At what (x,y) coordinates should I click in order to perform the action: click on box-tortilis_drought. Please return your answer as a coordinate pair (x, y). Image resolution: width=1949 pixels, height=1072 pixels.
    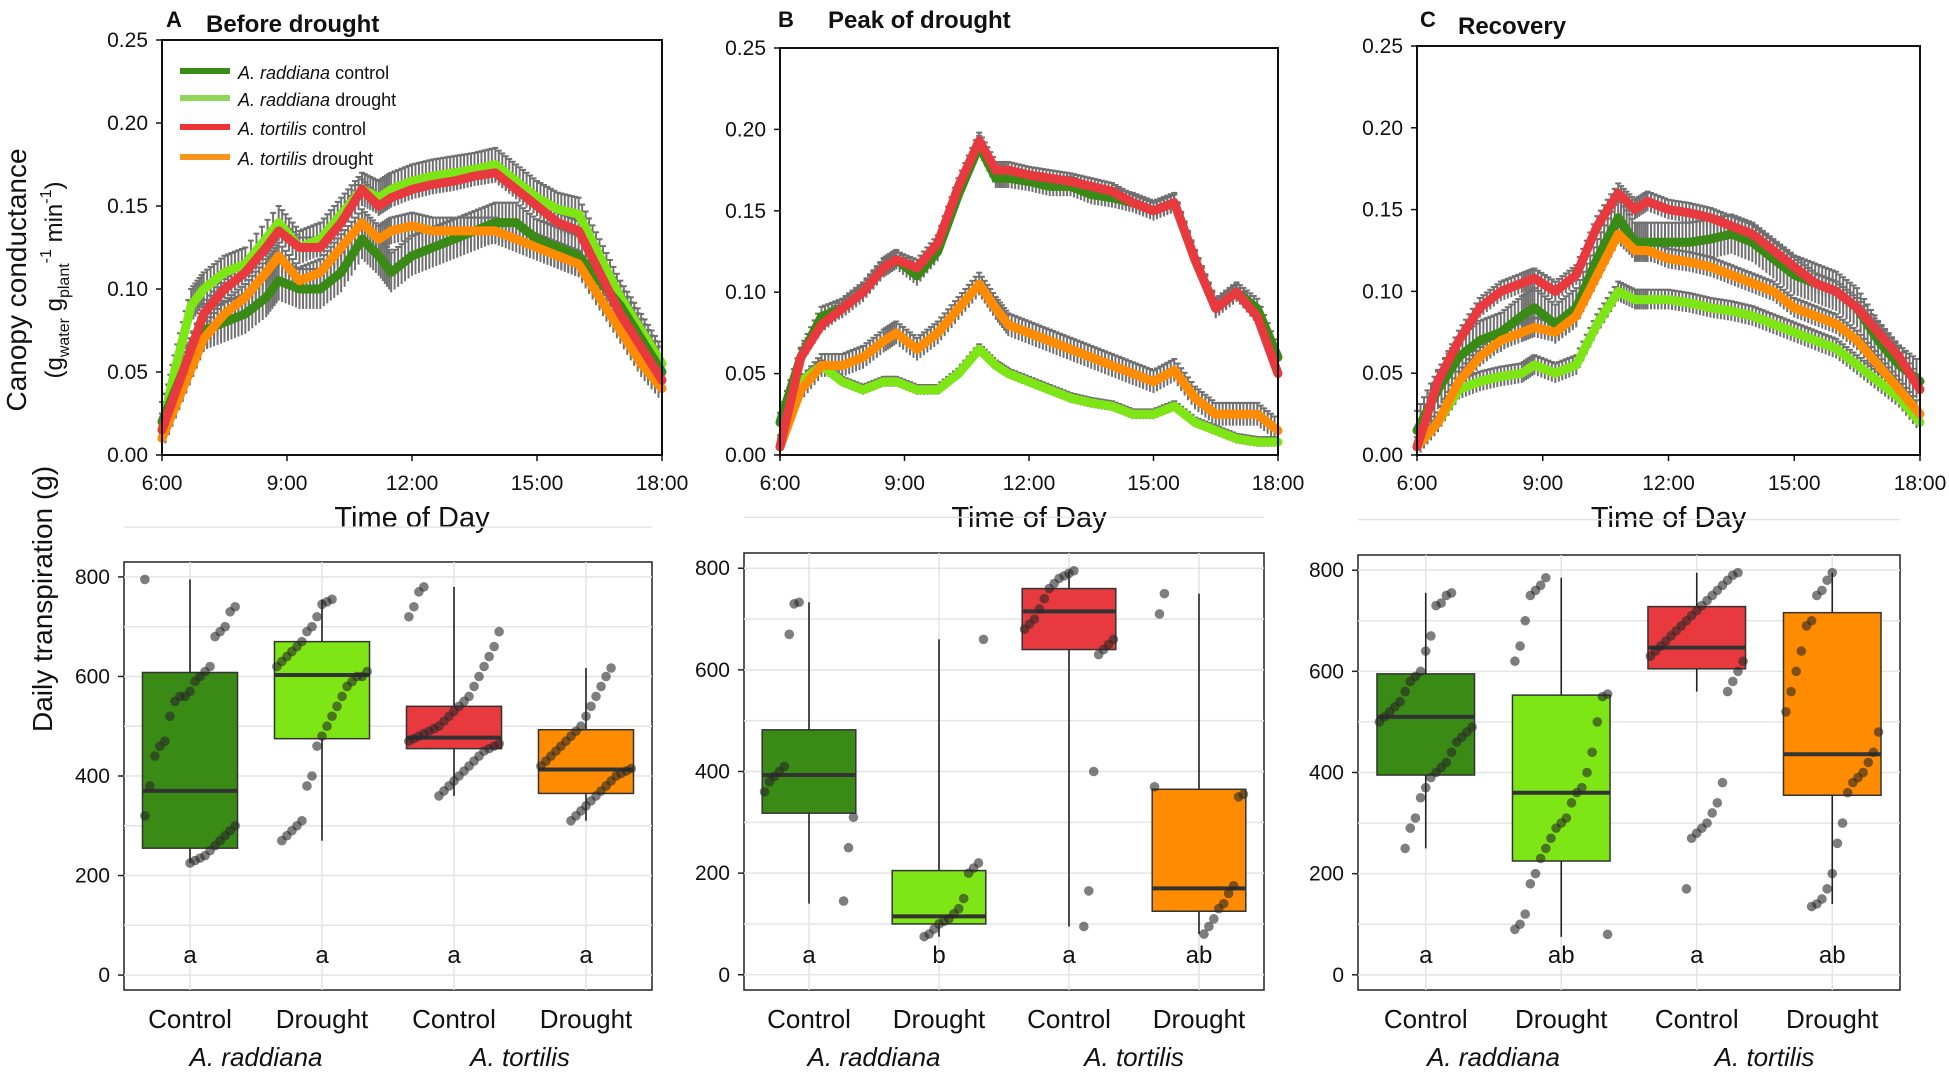
    Looking at the image, I should click on (1832, 704).